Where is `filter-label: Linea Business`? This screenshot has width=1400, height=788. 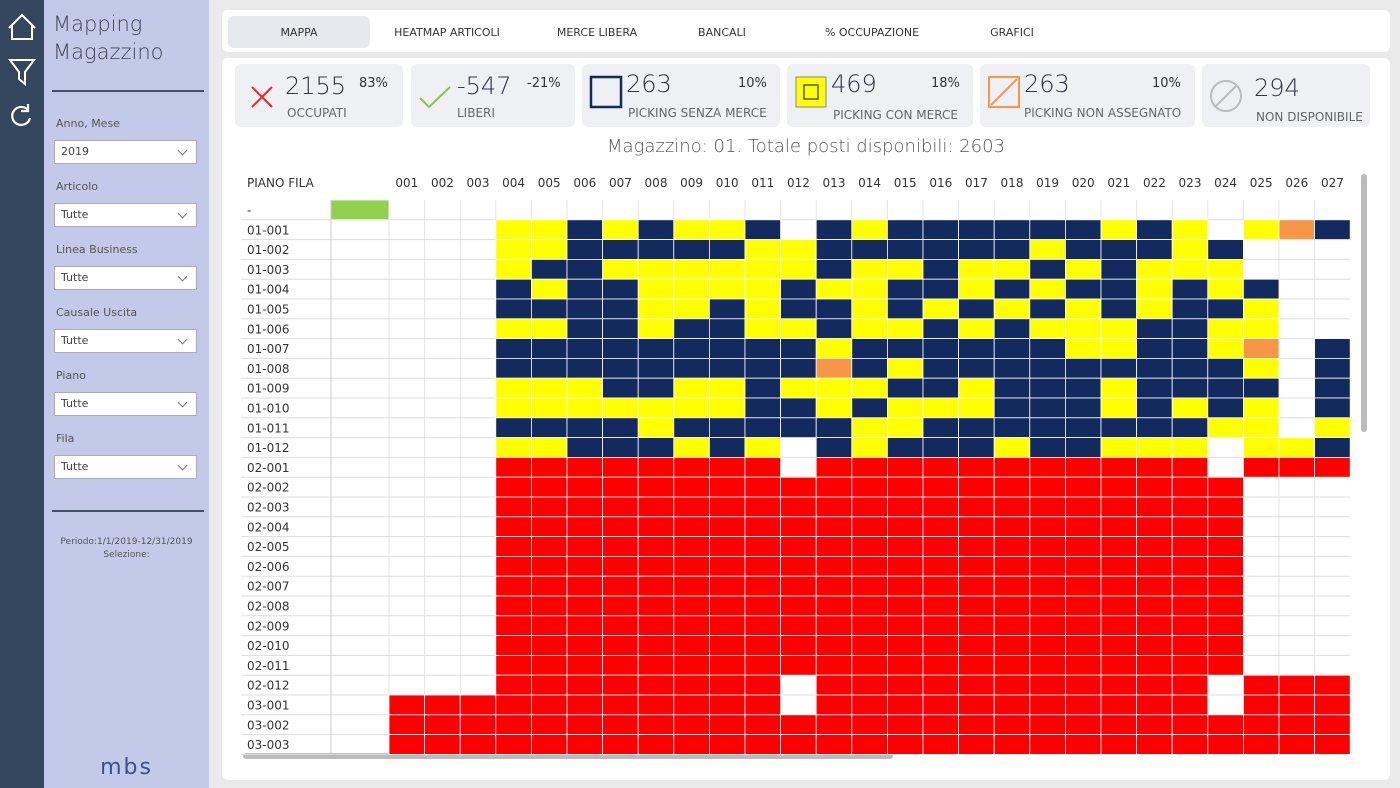 filter-label: Linea Business is located at coordinates (97, 249).